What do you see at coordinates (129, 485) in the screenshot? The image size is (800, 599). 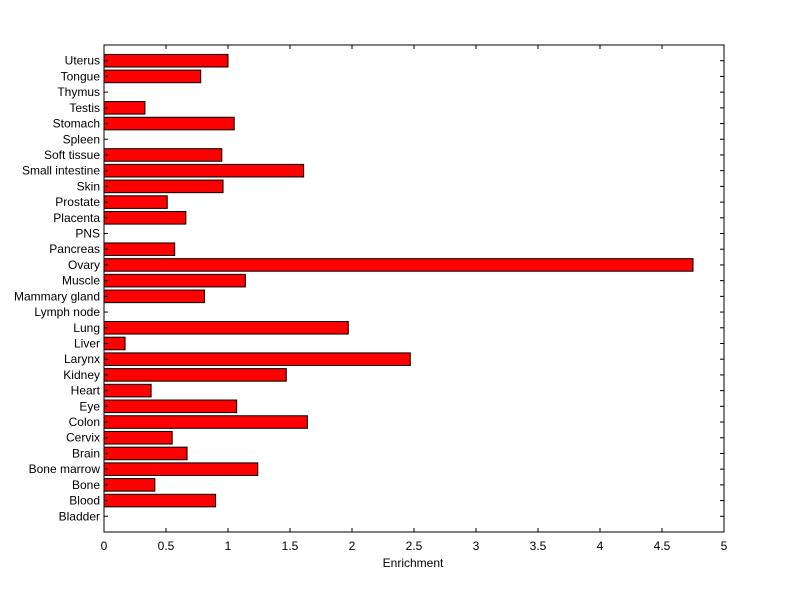 I see `bar-bone` at bounding box center [129, 485].